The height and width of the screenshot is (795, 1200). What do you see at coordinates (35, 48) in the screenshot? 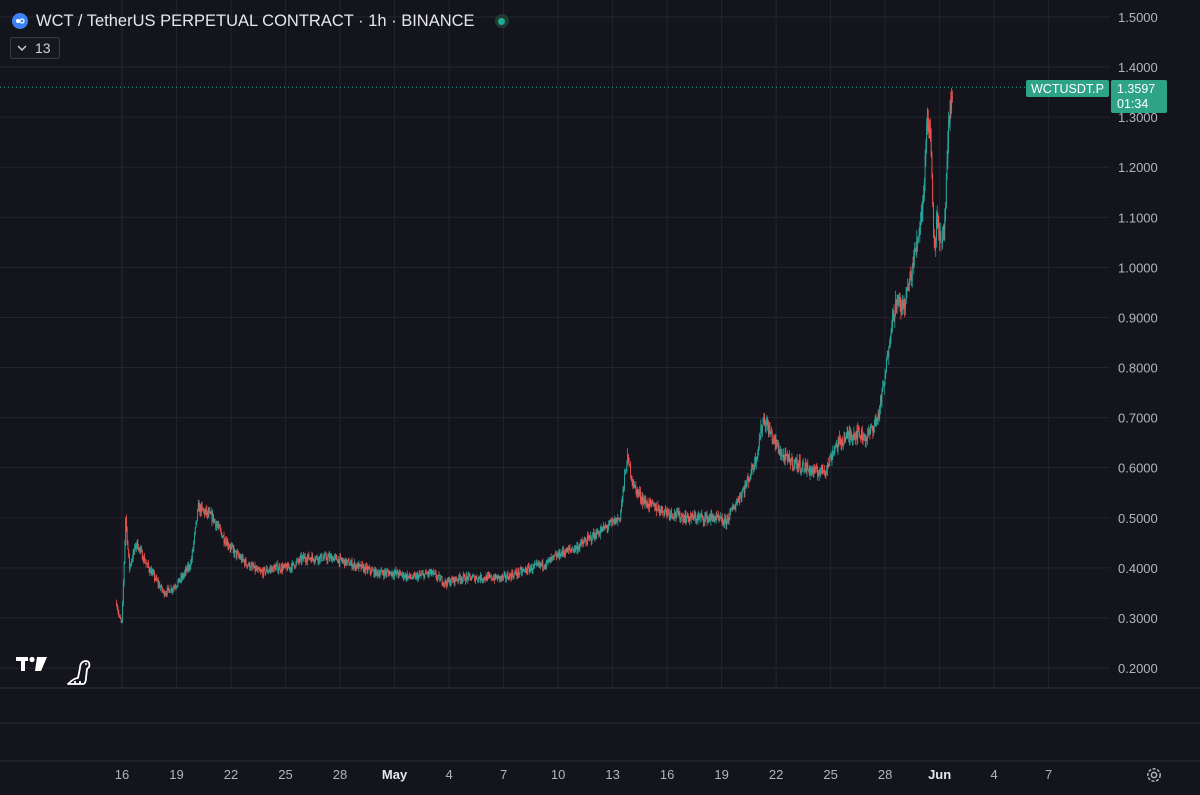
I see `indicator-toggle: 13` at bounding box center [35, 48].